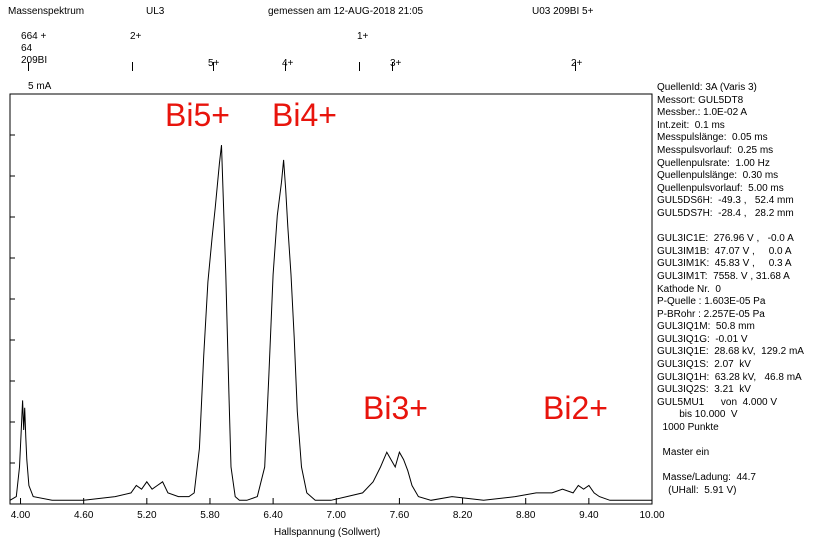 The image size is (823, 541). I want to click on peak-label-bi5: Bi5+, so click(197, 115).